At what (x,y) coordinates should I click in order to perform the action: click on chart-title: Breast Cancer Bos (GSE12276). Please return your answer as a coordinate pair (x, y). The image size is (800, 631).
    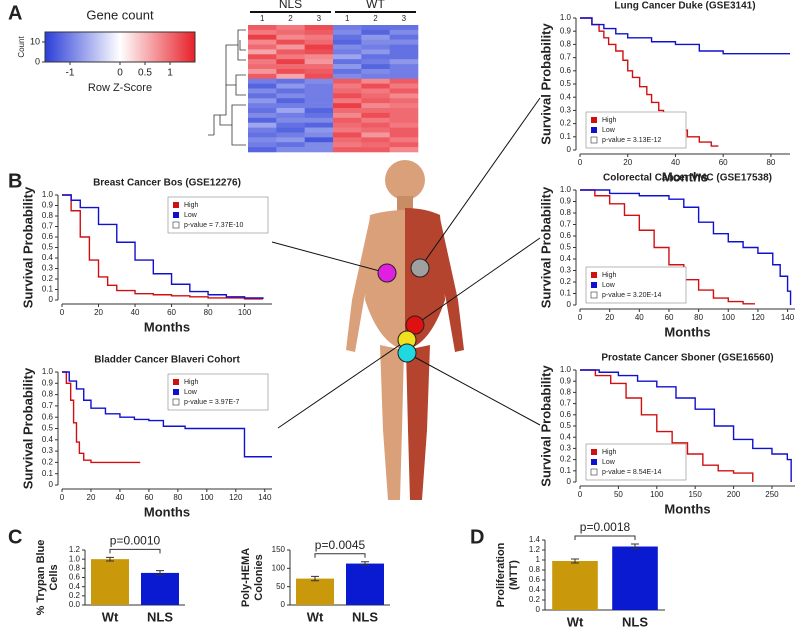
    Looking at the image, I should click on (167, 183).